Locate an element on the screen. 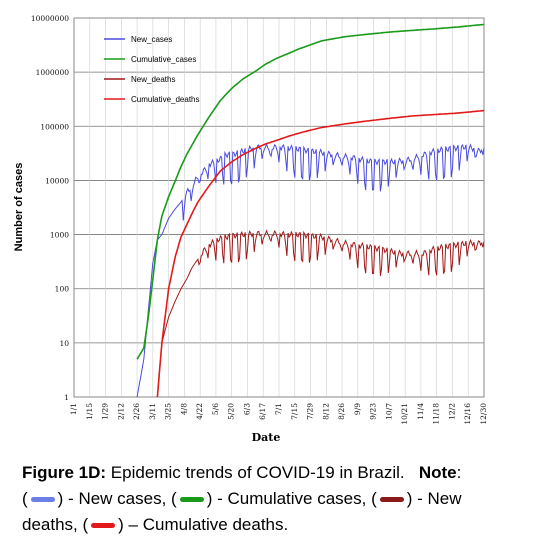 The image size is (536, 554). x-tick-label: 8/12 is located at coordinates (325, 411).